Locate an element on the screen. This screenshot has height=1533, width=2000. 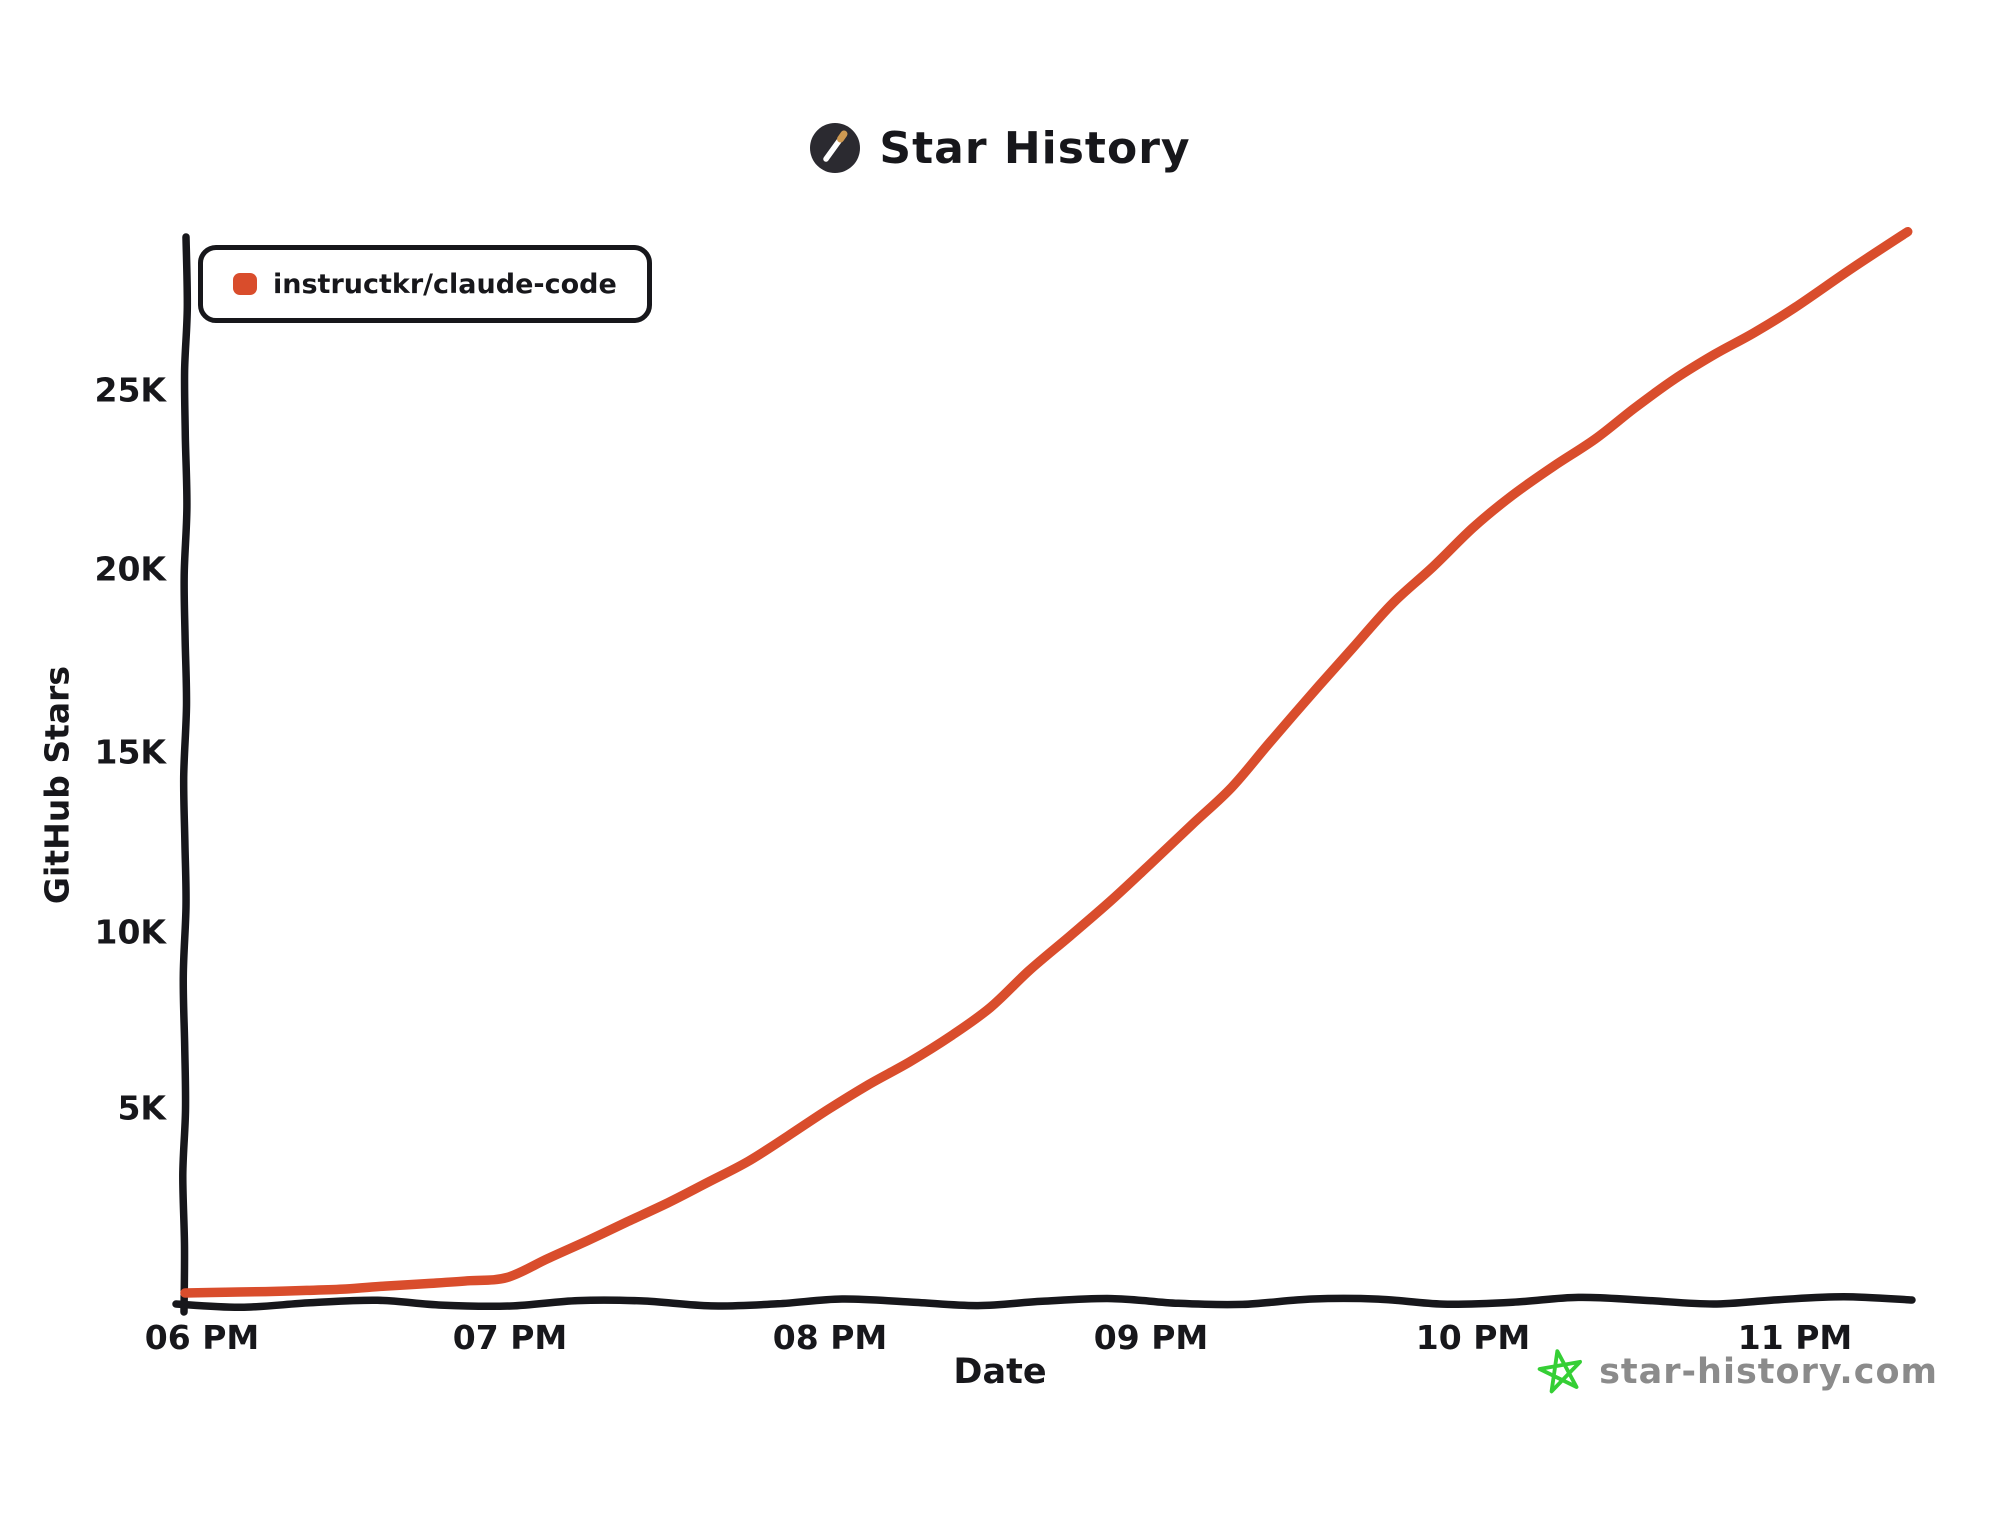
chart-title-block: Star History is located at coordinates (1000, 148).